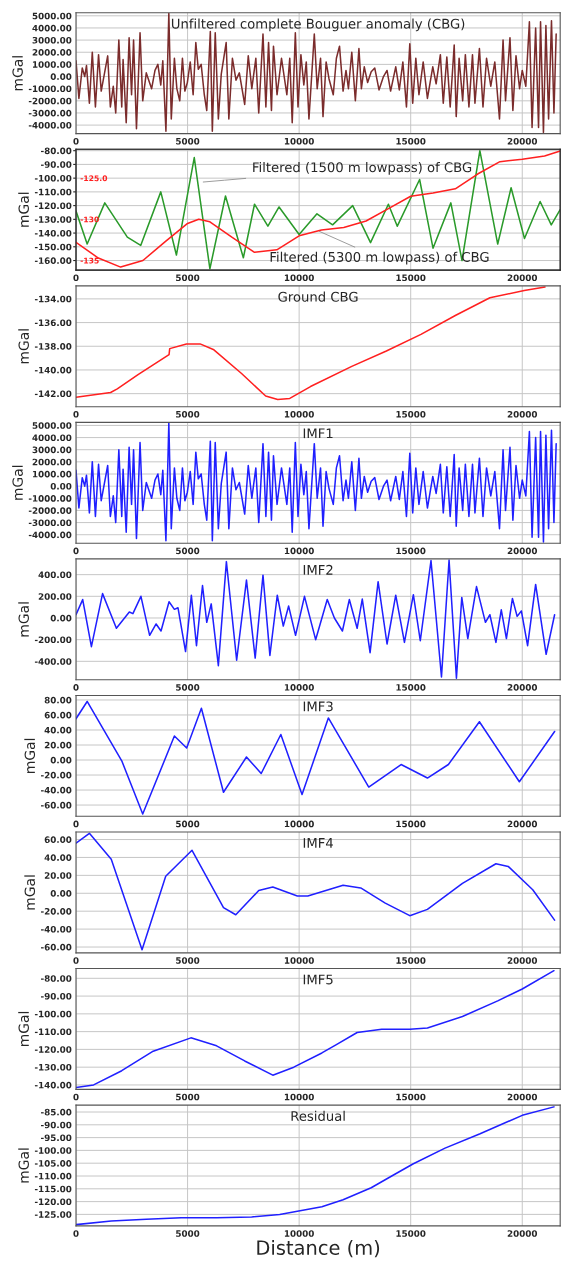  Describe the element at coordinates (53, 233) in the screenshot. I see `y-tick-label: -140.00` at that location.